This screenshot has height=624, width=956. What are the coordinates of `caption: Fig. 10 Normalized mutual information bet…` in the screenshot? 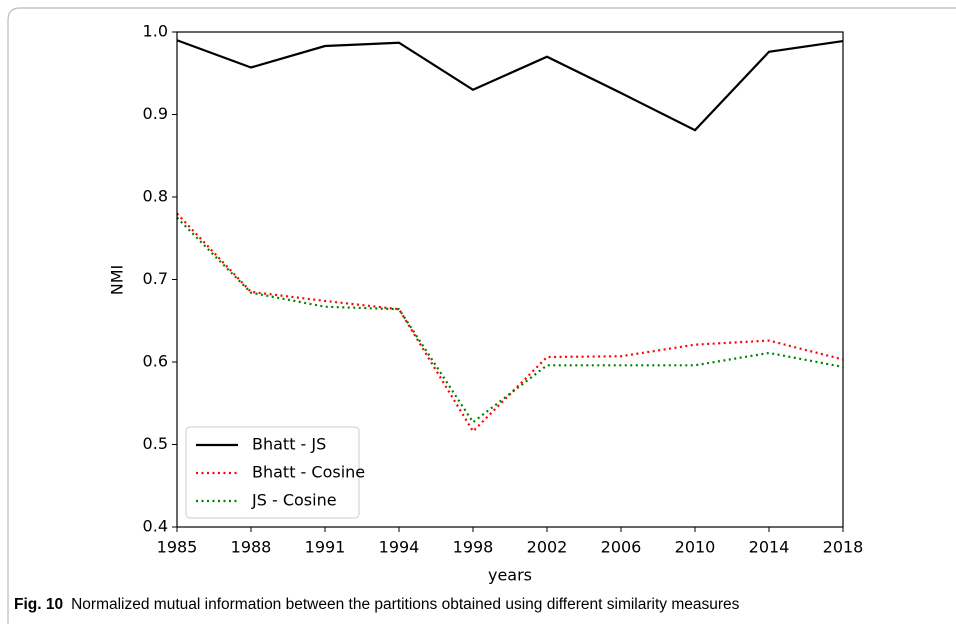 It's located at (377, 604).